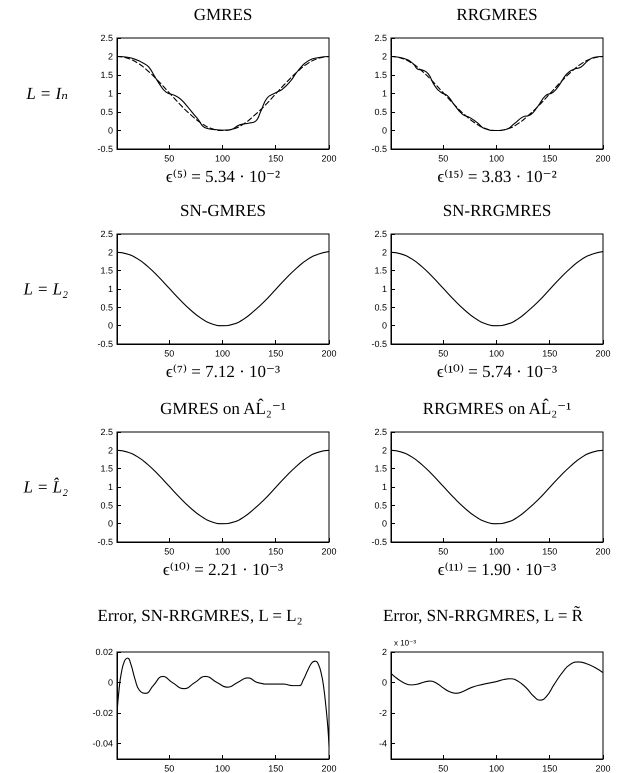 This screenshot has width=618, height=773. I want to click on chart-title: SN-GMRES, so click(223, 210).